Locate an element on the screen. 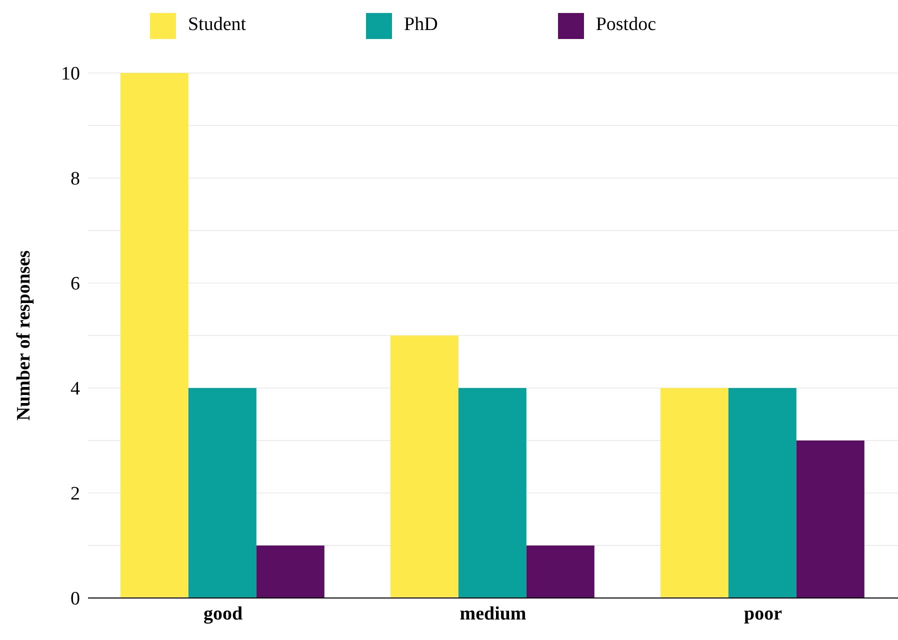 This screenshot has width=898, height=640. y-tick-label: 8 is located at coordinates (75, 179).